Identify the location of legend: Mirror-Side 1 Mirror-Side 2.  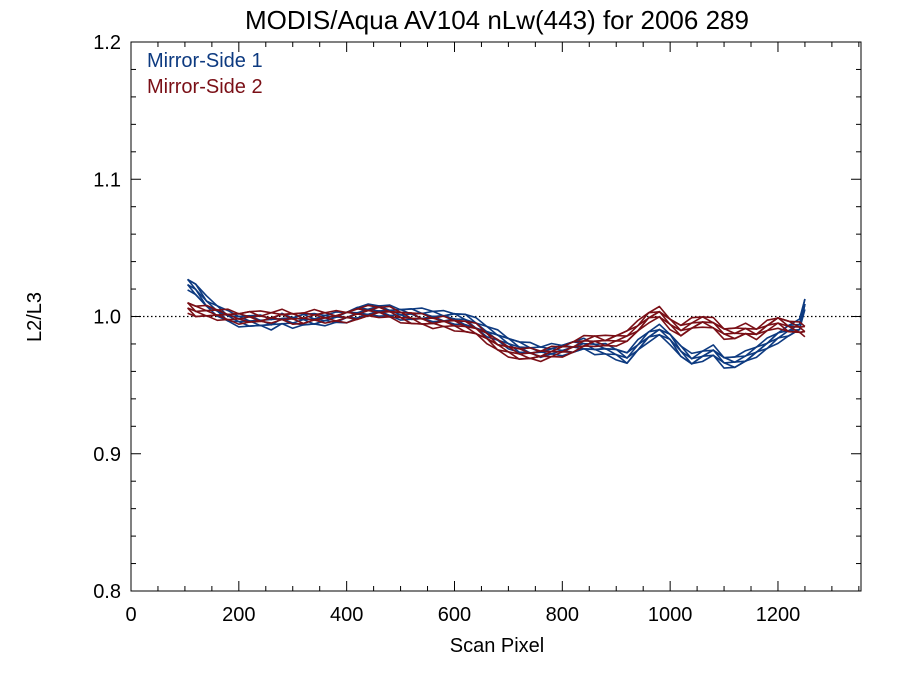
(205, 74).